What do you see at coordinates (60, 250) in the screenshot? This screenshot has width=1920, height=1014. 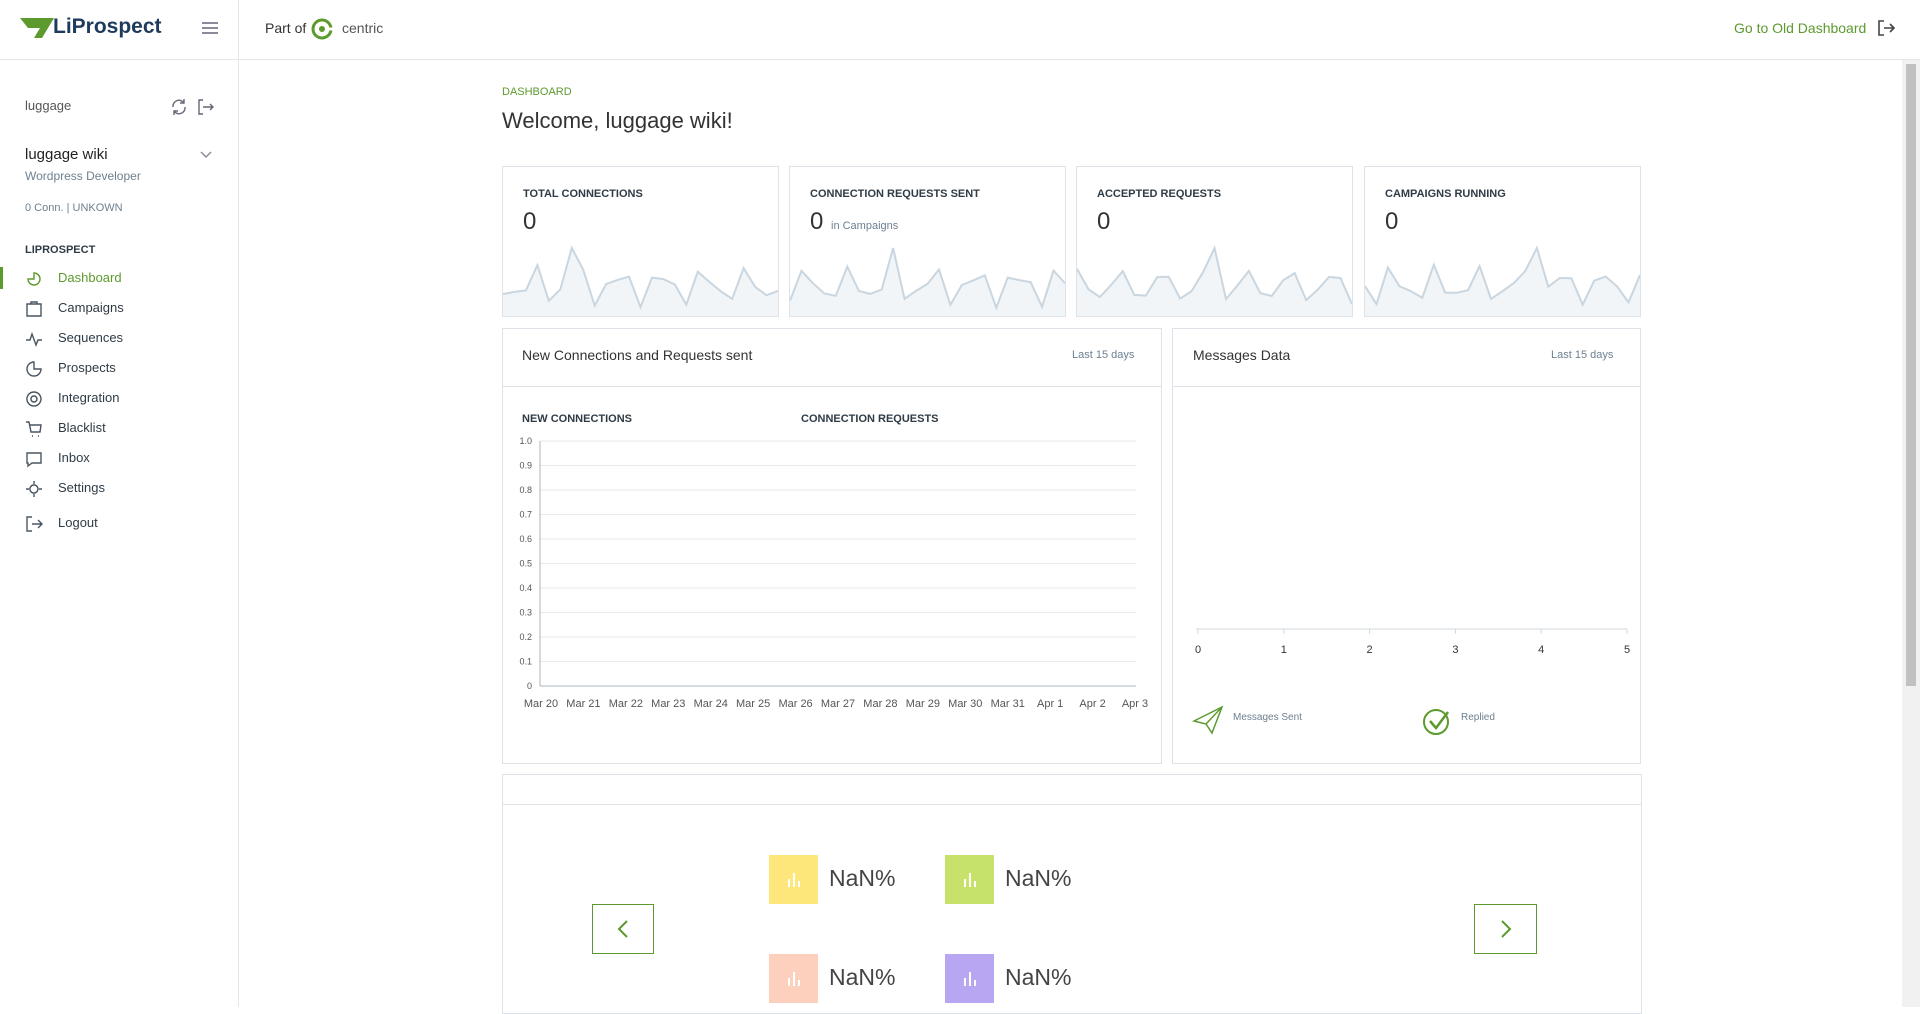 I see `section-label: LIPROSPECT` at bounding box center [60, 250].